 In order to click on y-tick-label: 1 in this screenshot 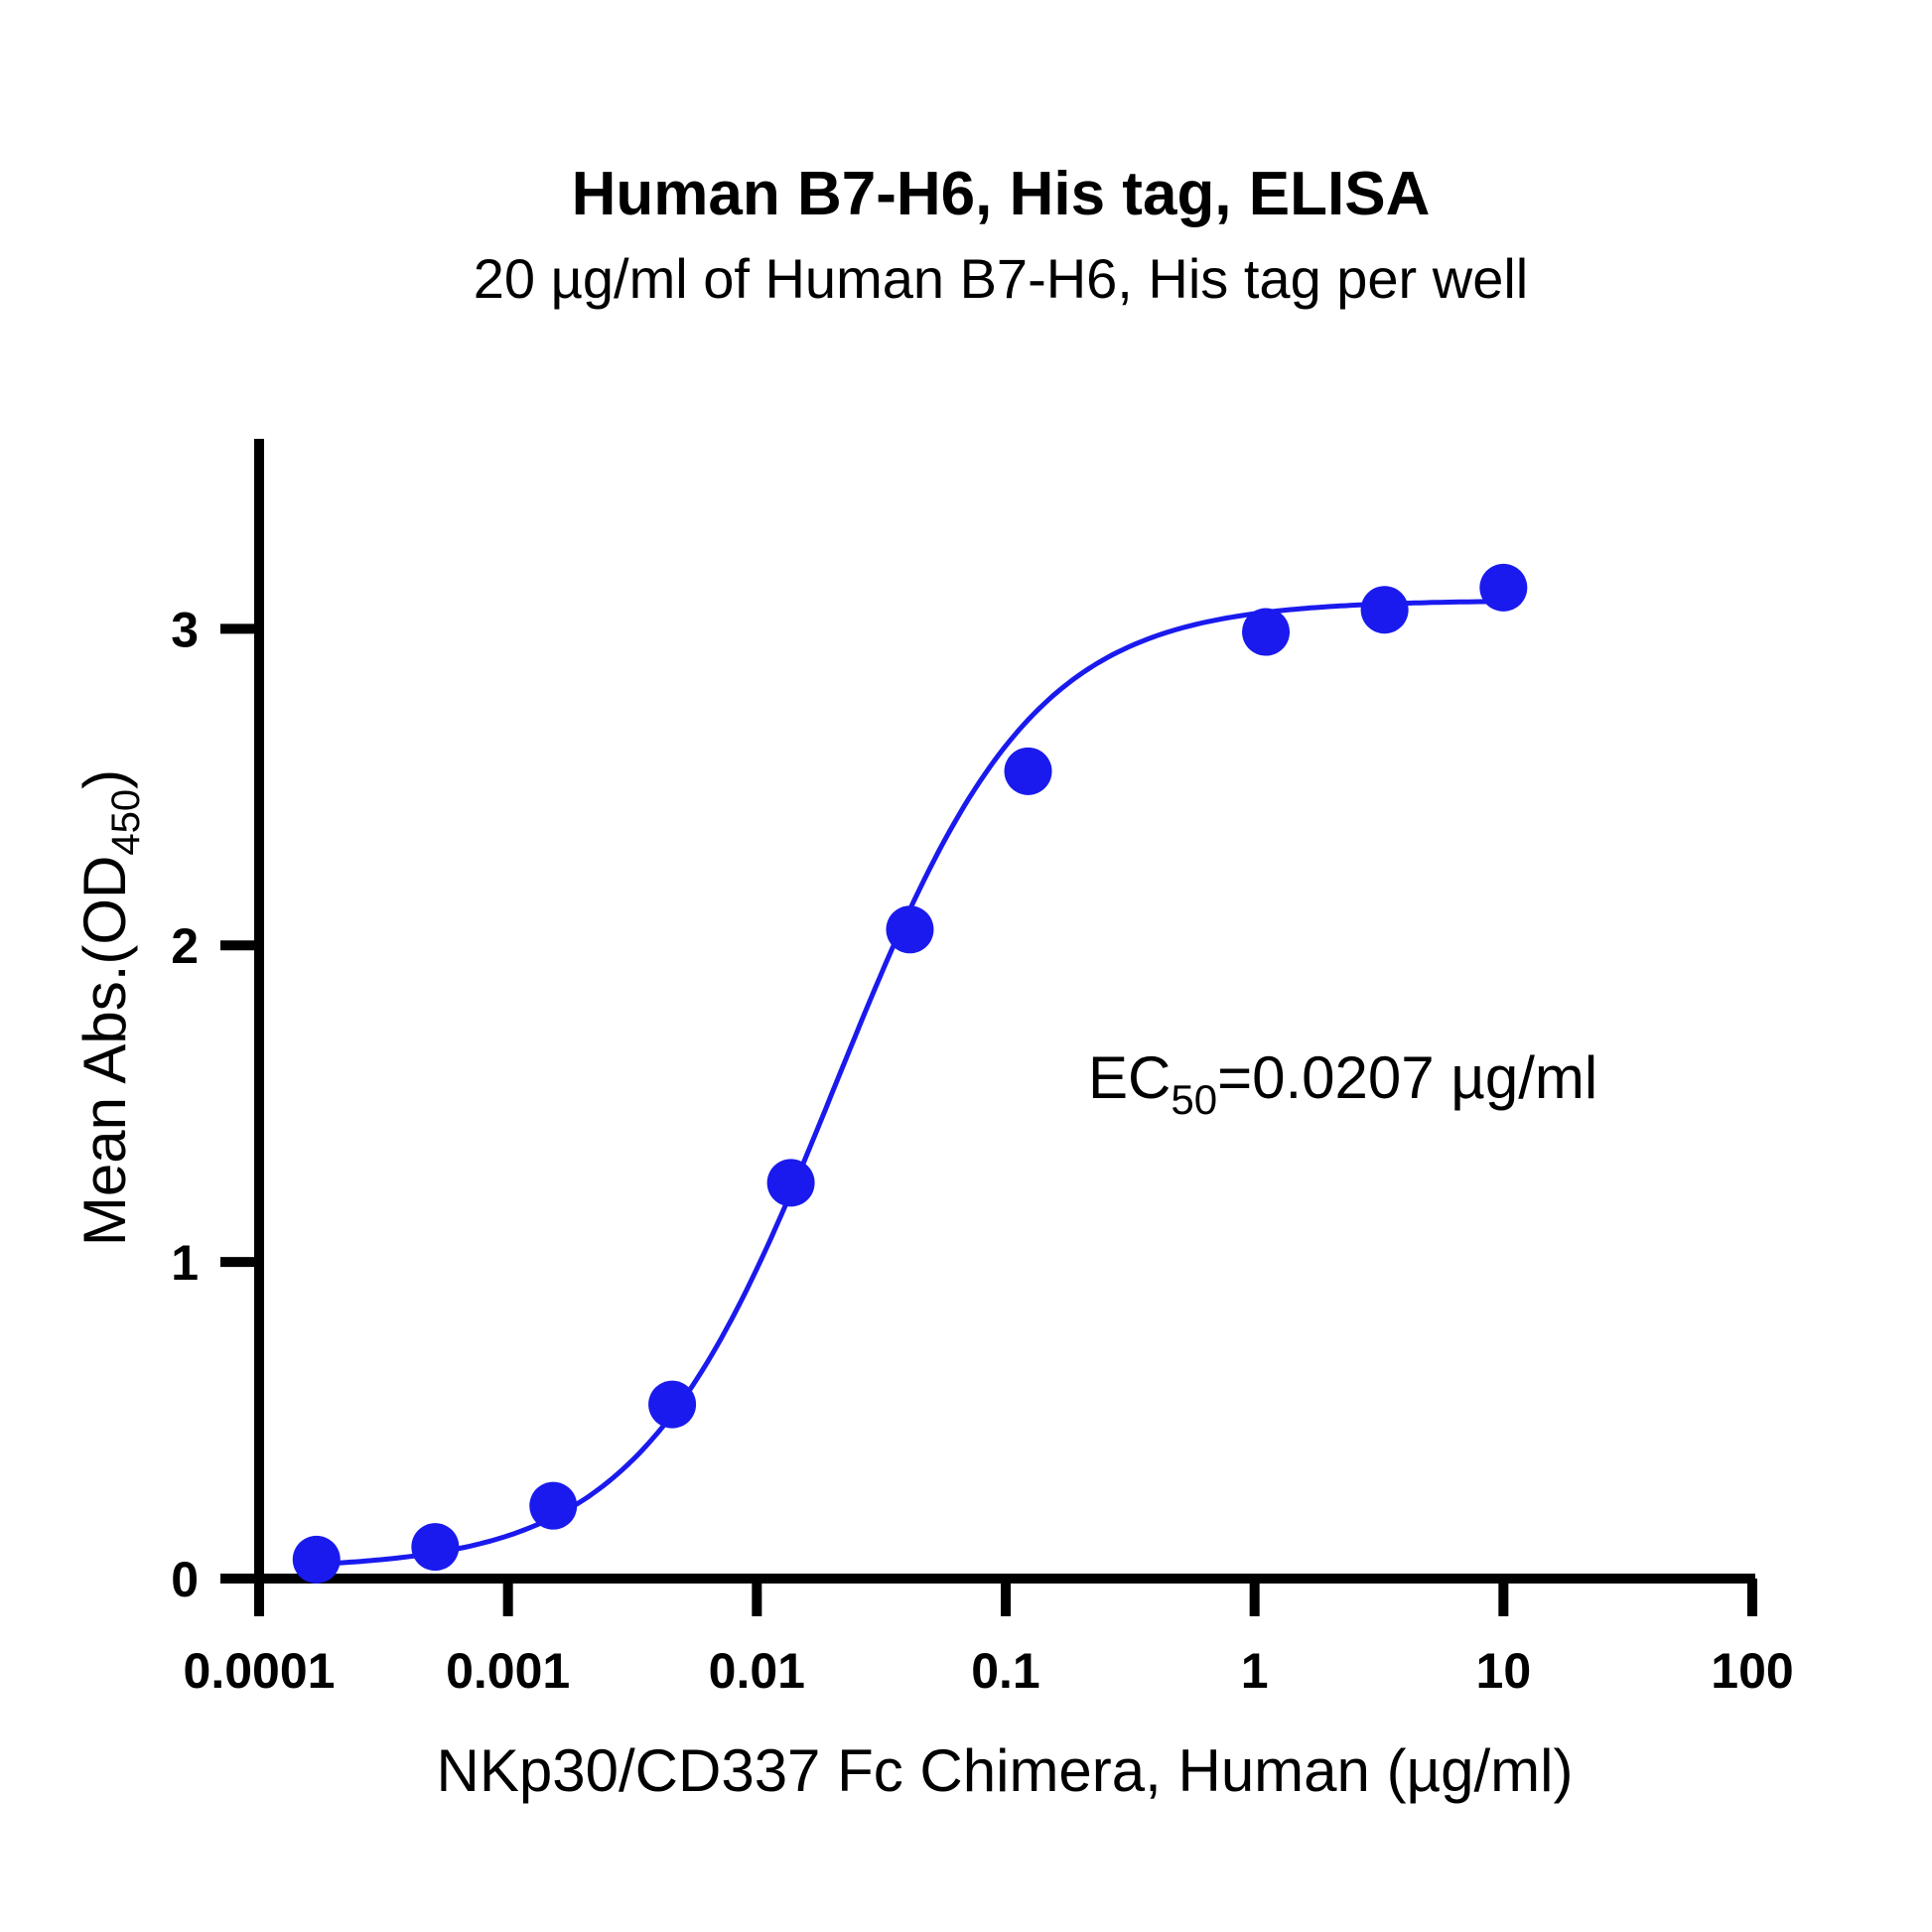, I will do `click(185, 1263)`.